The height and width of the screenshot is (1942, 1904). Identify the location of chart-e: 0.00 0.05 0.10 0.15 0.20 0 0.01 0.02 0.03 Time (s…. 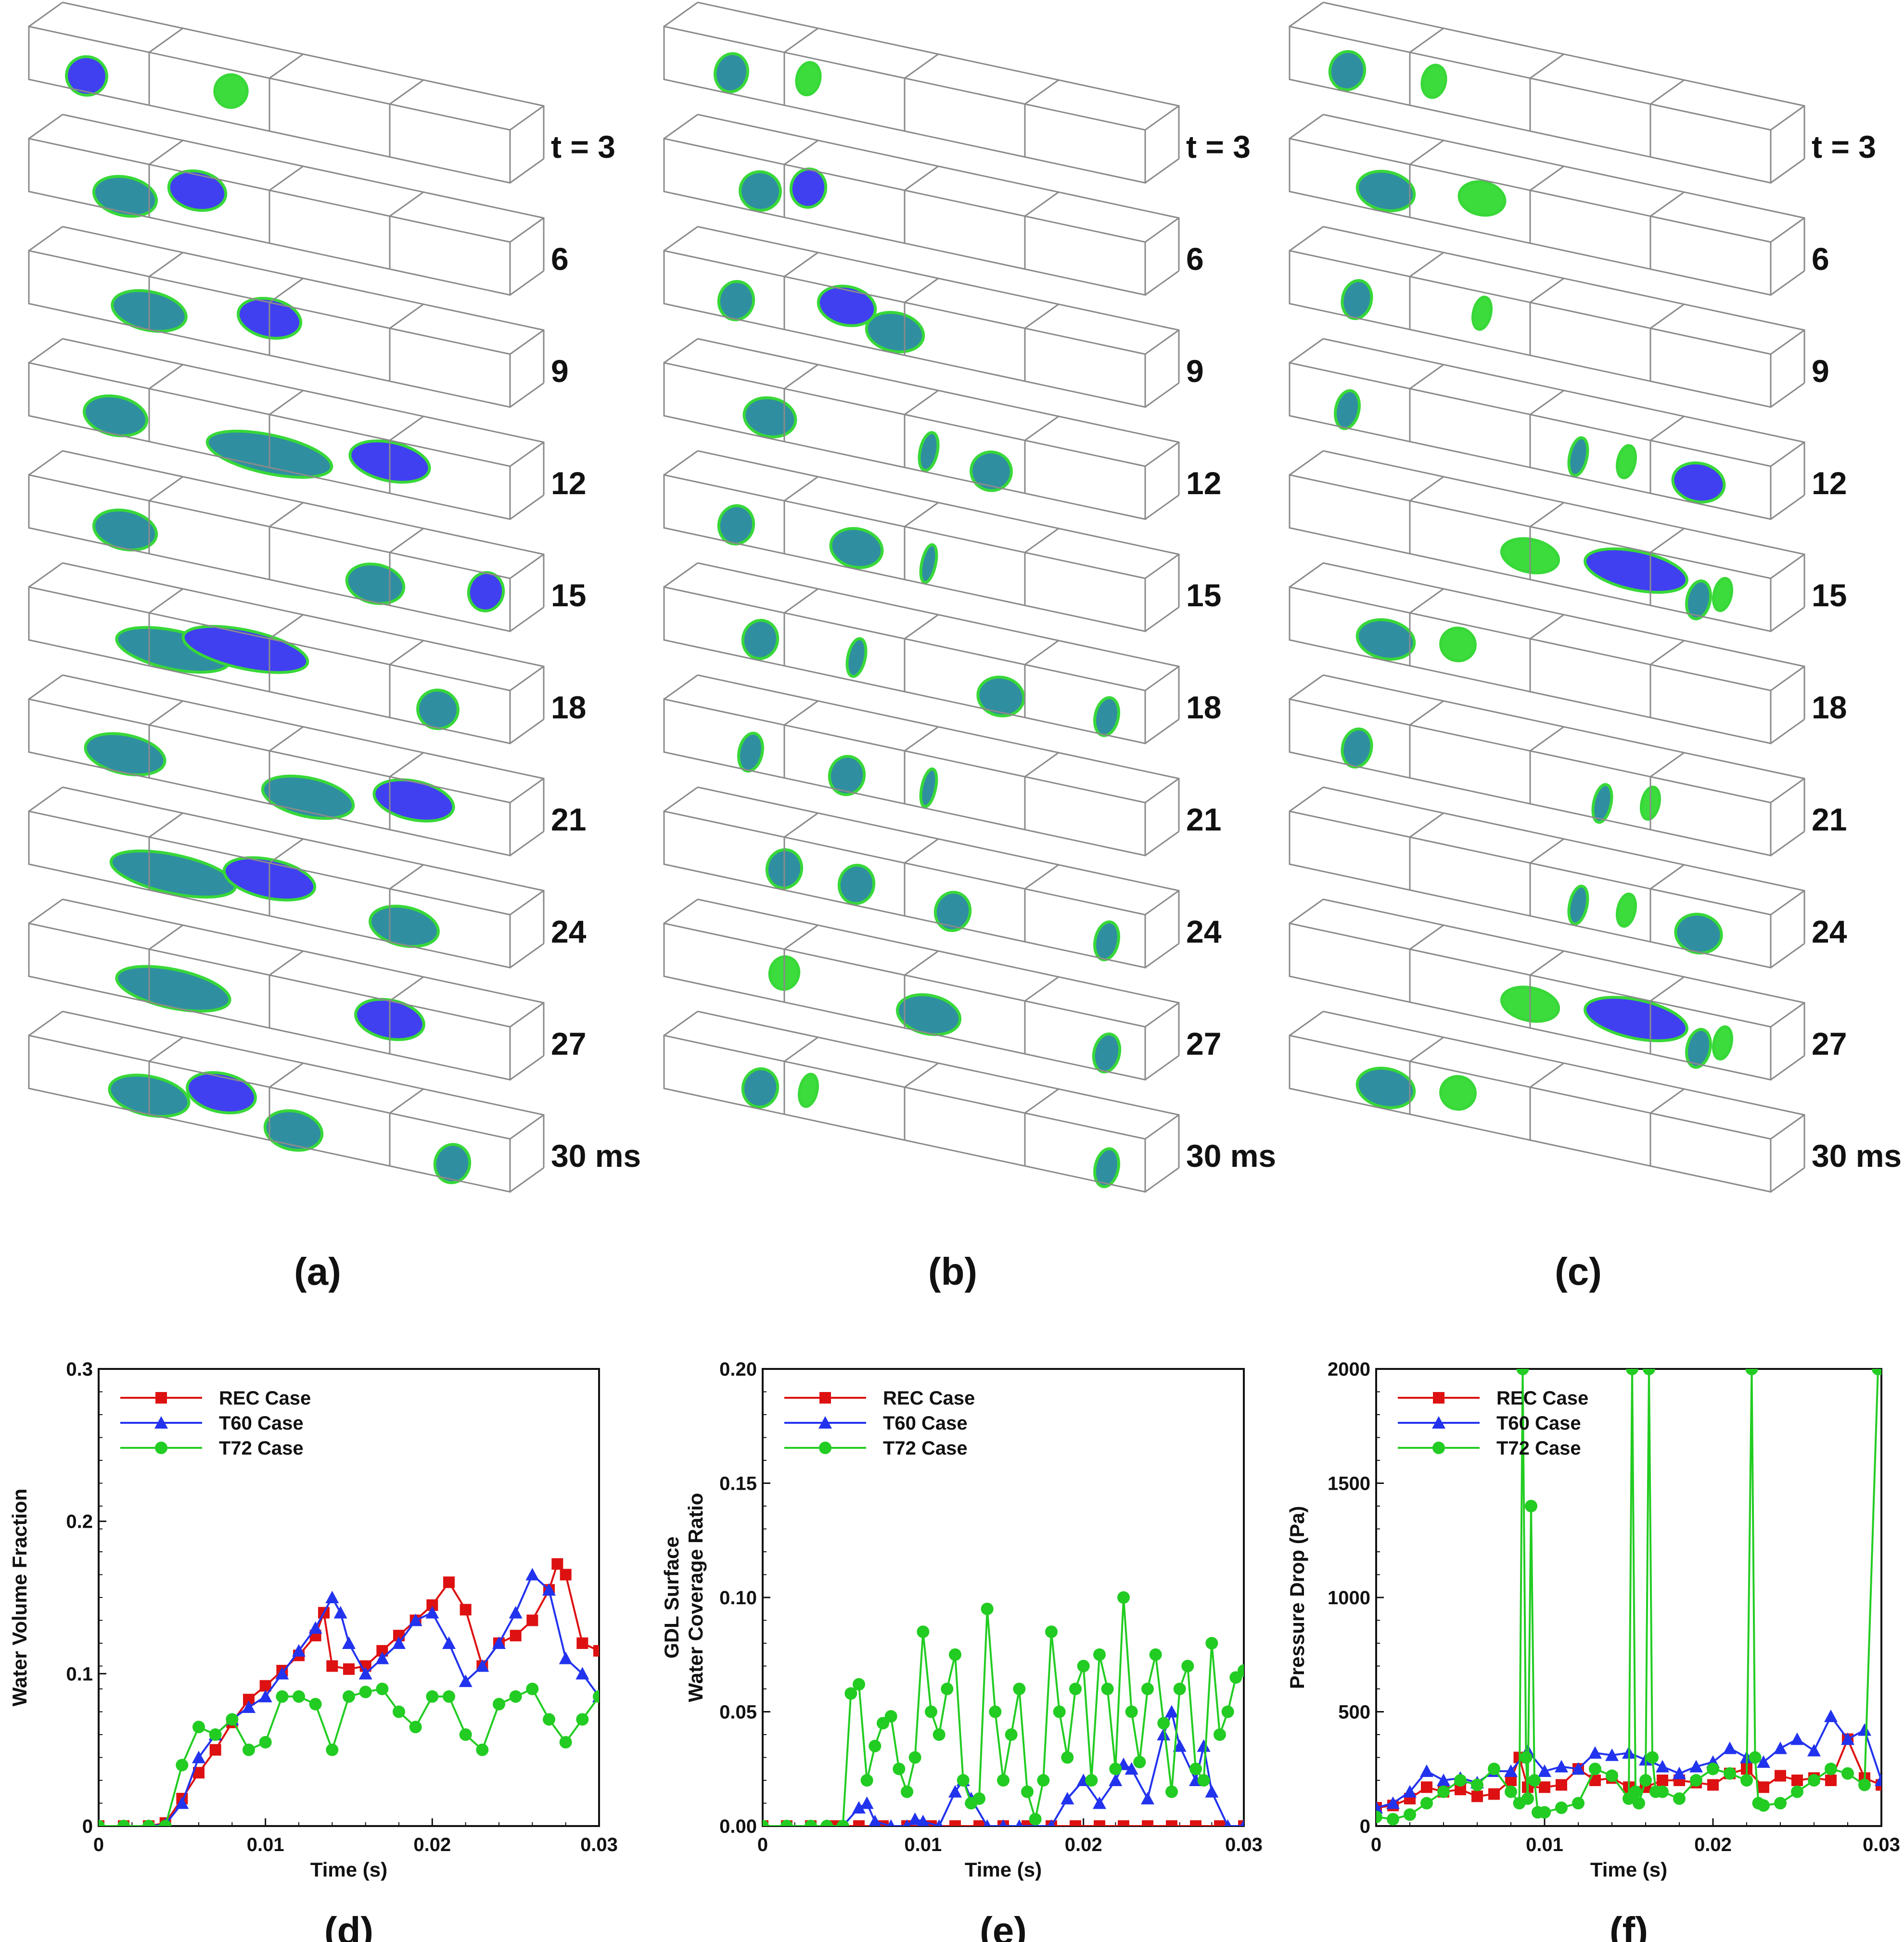
(961, 1650).